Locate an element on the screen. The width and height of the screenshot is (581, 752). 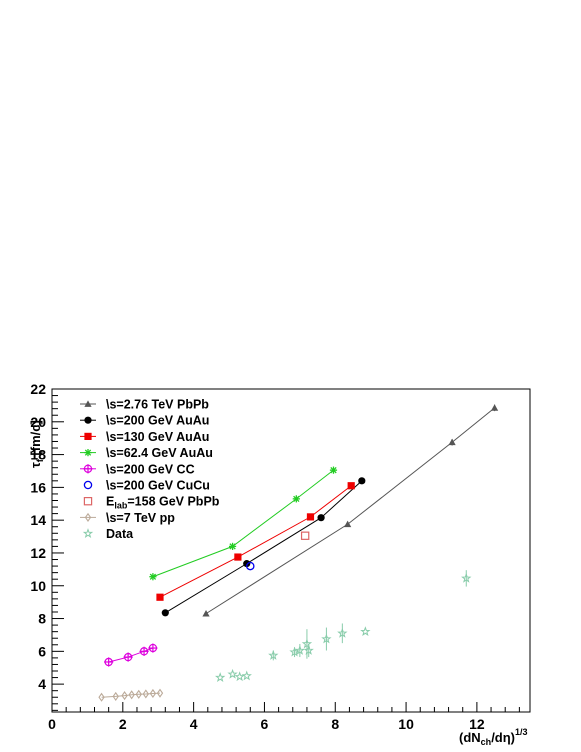
x-tick-label: 0 is located at coordinates (52, 724).